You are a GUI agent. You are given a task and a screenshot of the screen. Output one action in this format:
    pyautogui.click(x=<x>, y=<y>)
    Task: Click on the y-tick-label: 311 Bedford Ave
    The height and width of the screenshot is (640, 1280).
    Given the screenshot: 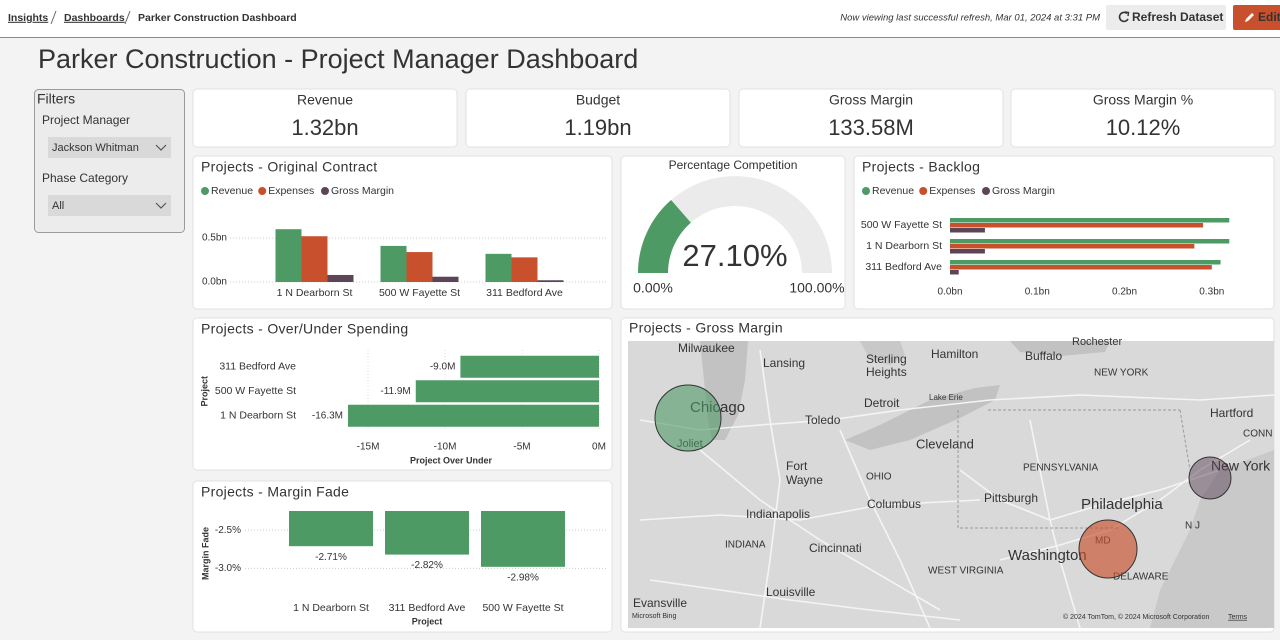 What is the action you would take?
    pyautogui.click(x=257, y=367)
    